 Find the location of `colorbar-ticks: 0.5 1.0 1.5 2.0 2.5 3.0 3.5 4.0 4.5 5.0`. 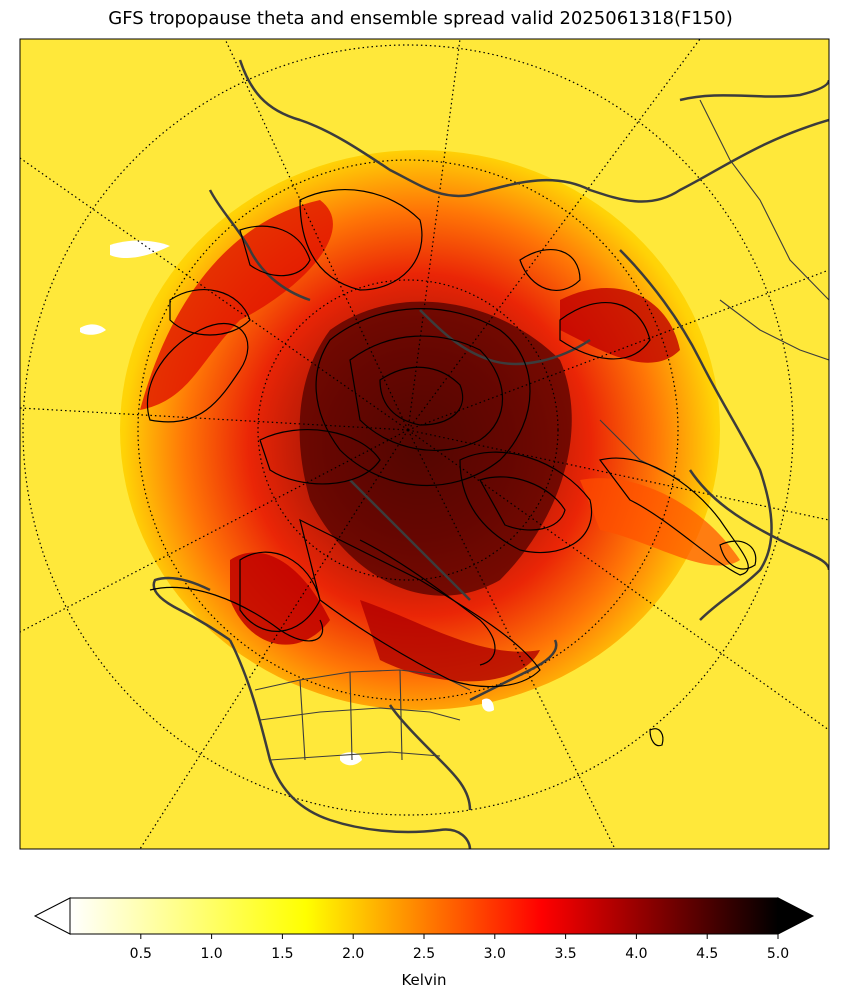

colorbar-ticks: 0.5 1.0 1.5 2.0 2.5 3.0 3.5 4.0 4.5 5.0 is located at coordinates (459, 948).